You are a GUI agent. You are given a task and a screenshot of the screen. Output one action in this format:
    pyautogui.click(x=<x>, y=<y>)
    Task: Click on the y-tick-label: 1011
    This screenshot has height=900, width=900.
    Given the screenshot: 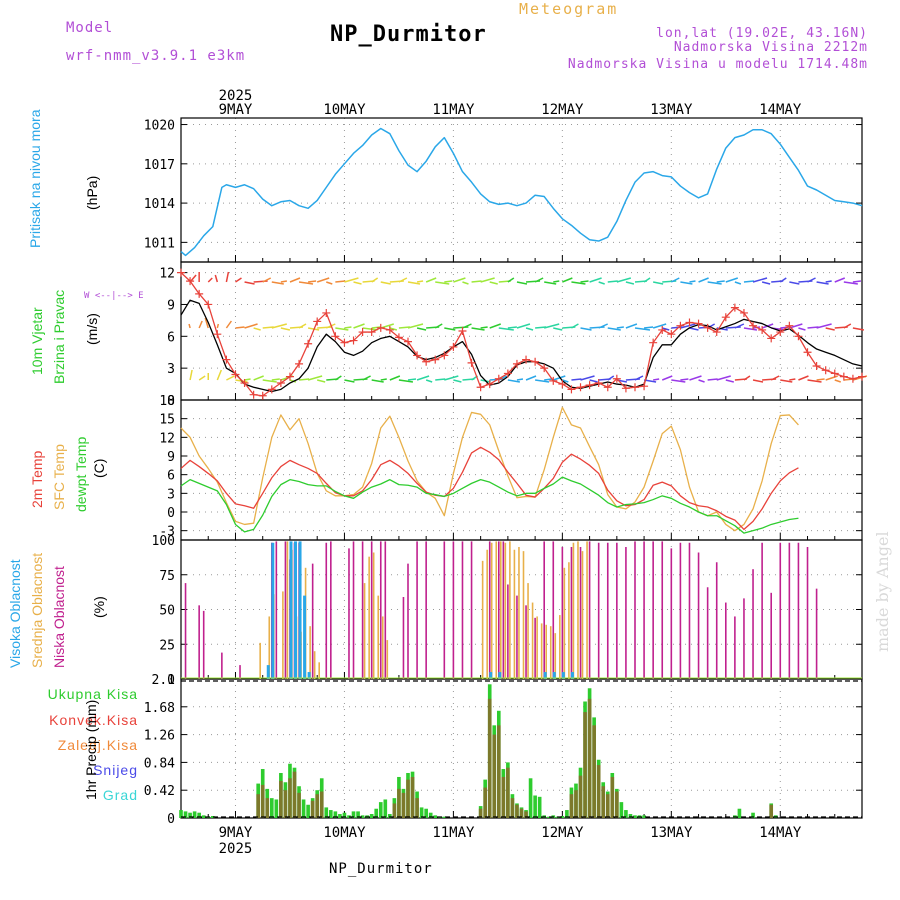 What is the action you would take?
    pyautogui.click(x=159, y=243)
    